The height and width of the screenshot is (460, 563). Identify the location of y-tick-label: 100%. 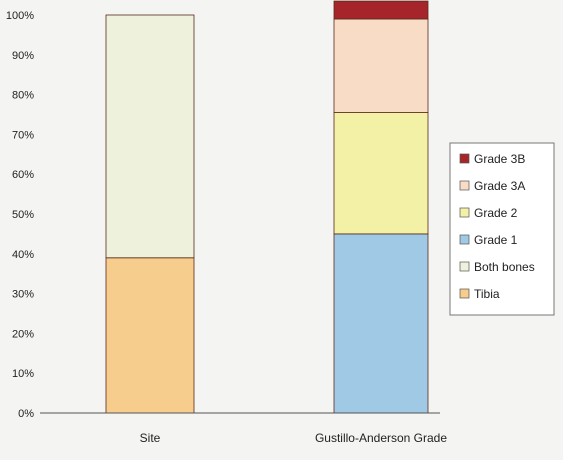
(20, 16).